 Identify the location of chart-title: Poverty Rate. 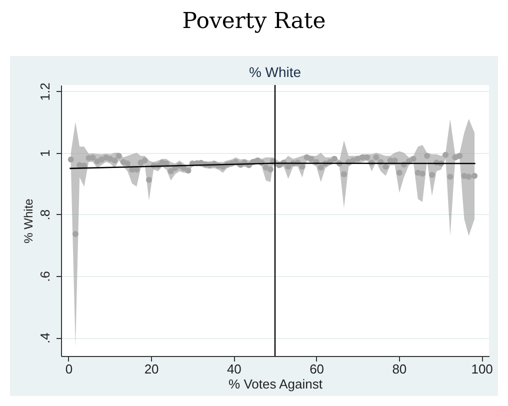
(254, 22).